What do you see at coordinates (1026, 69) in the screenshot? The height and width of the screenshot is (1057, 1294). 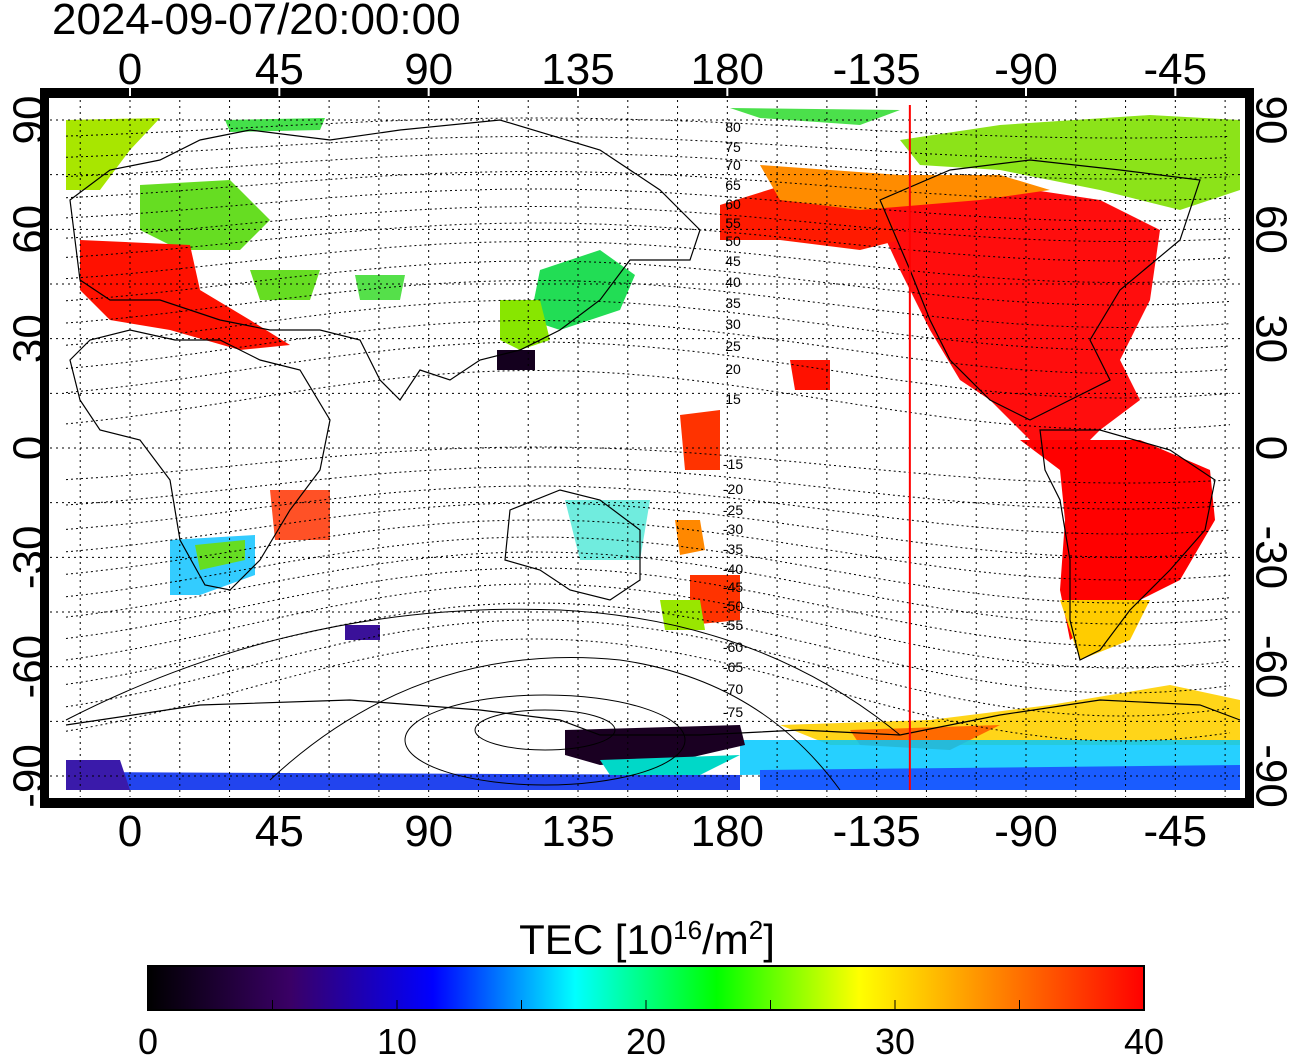 I see `top-lon-label: -90` at bounding box center [1026, 69].